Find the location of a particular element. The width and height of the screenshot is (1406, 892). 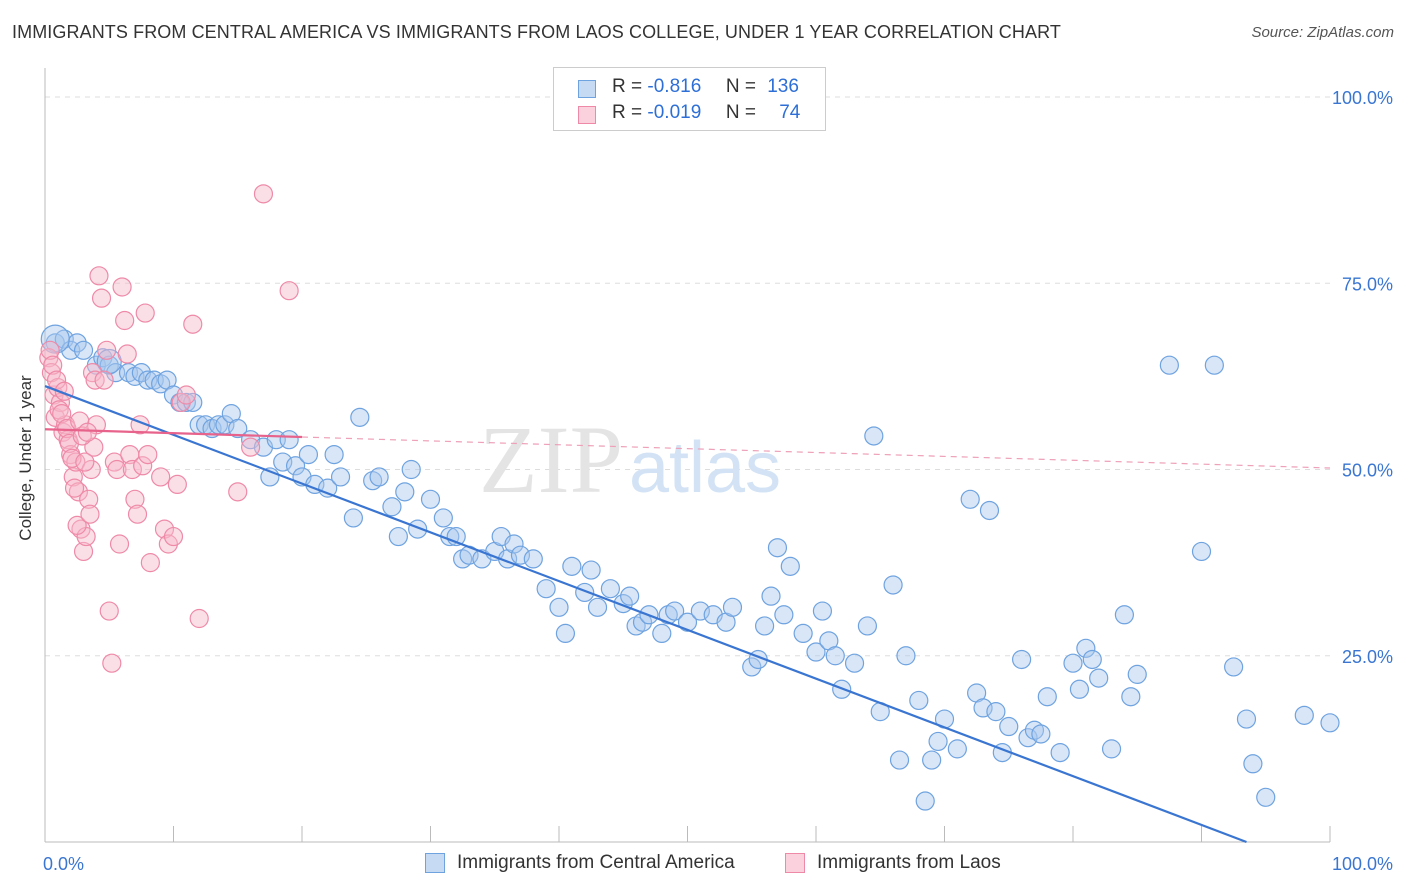

y-tick-label: 75.0% is located at coordinates (1367, 284).